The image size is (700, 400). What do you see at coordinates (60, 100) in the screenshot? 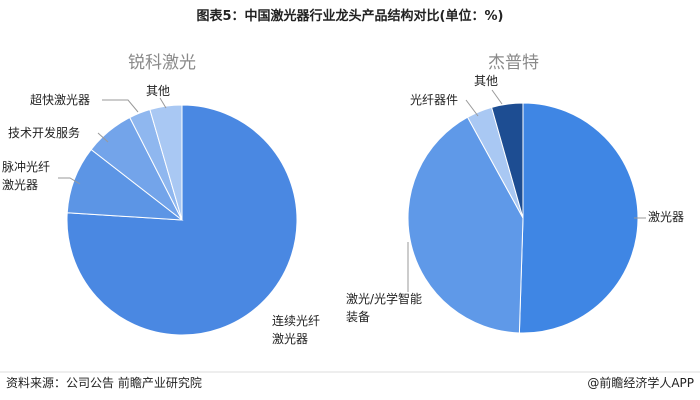
I see `slice-label: 超快激光器` at bounding box center [60, 100].